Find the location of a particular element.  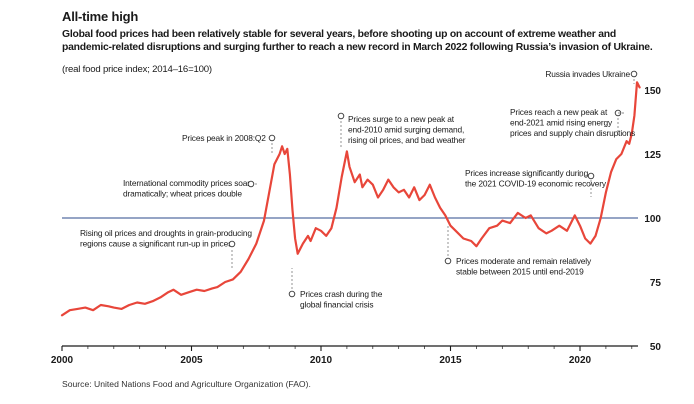

annotation-text: Prices peak in 2008:Q2 is located at coordinates (224, 138).